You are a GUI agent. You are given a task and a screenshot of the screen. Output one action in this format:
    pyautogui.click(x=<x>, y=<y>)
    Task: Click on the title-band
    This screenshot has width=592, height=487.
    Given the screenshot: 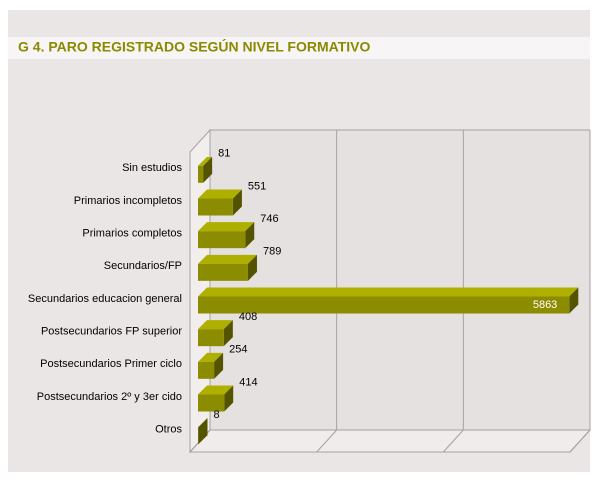 What is the action you would take?
    pyautogui.click(x=299, y=48)
    